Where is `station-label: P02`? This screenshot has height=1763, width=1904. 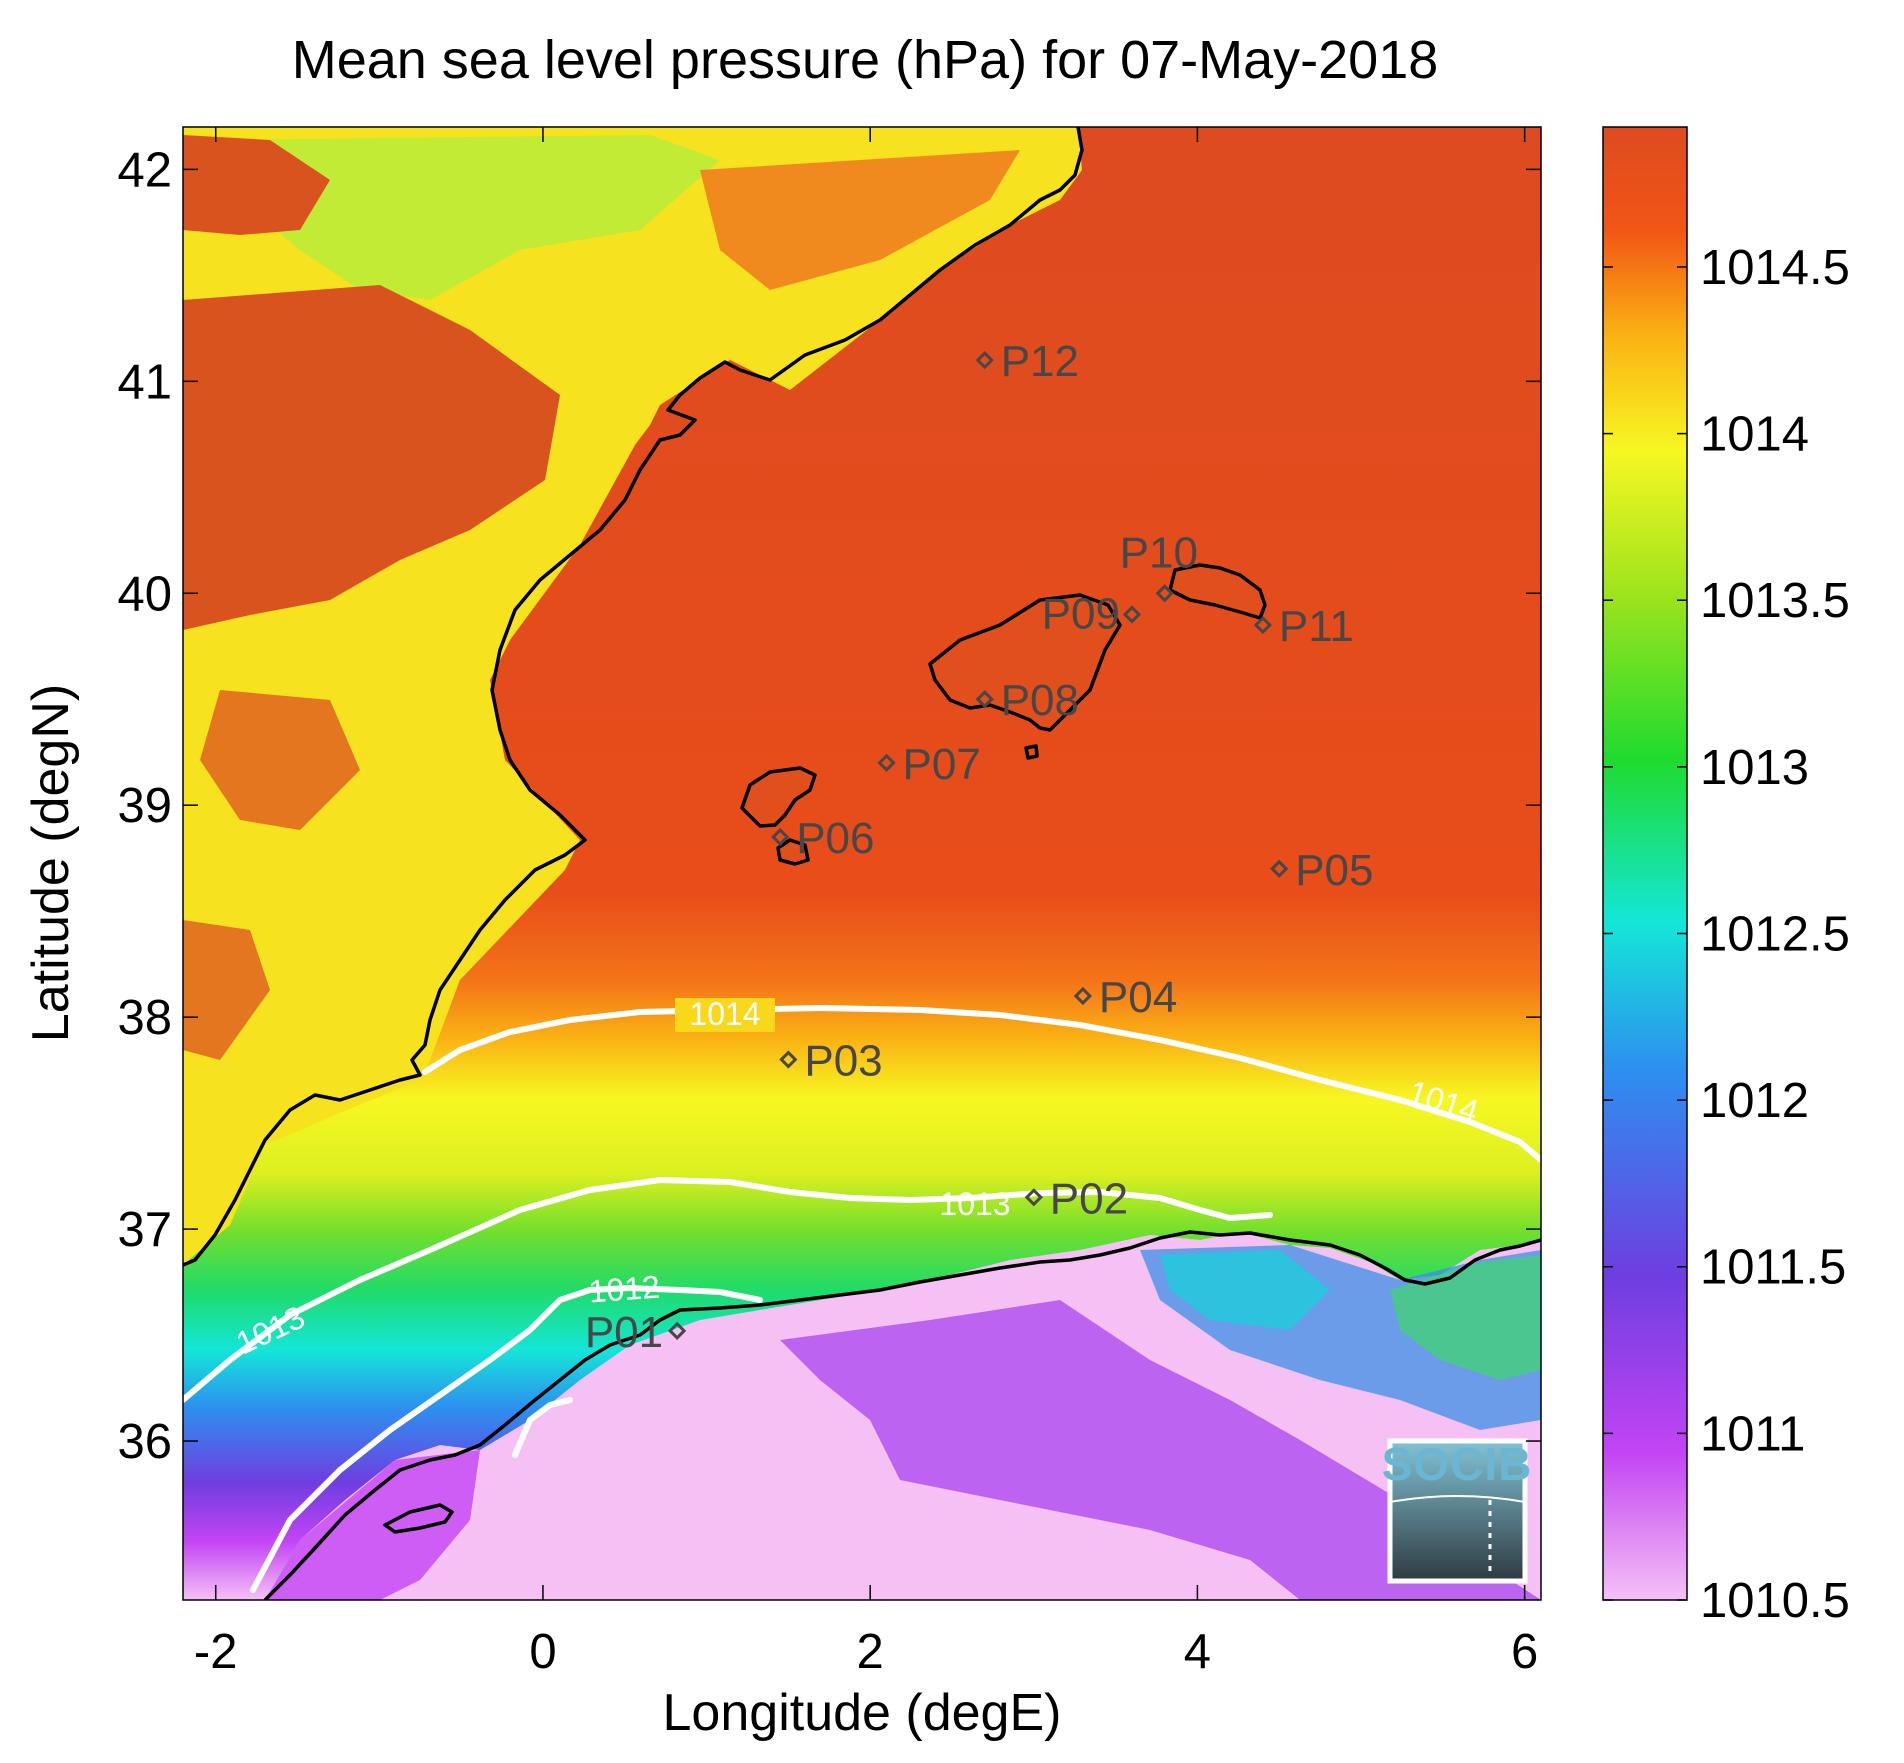 station-label: P02 is located at coordinates (1089, 1198).